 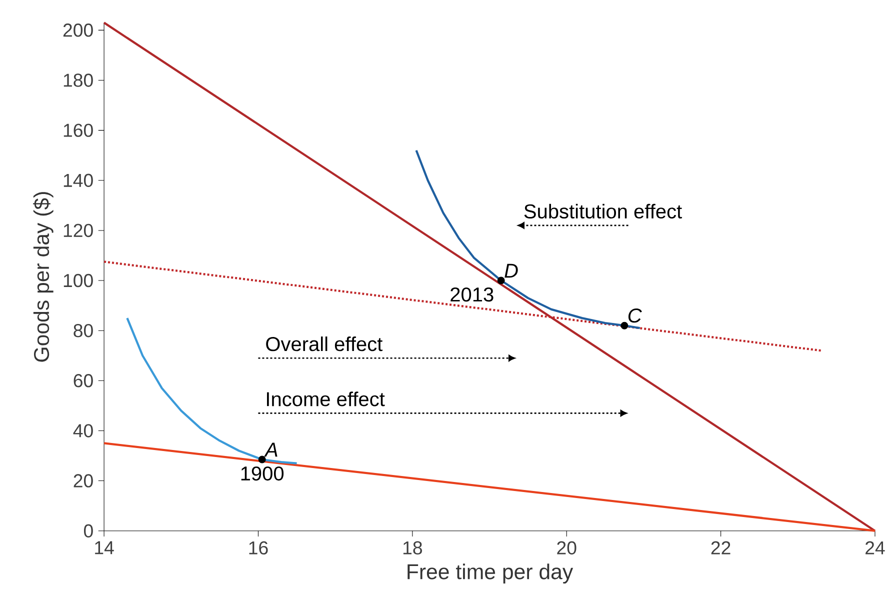 I want to click on x-axis-title: Free time per day, so click(x=491, y=574).